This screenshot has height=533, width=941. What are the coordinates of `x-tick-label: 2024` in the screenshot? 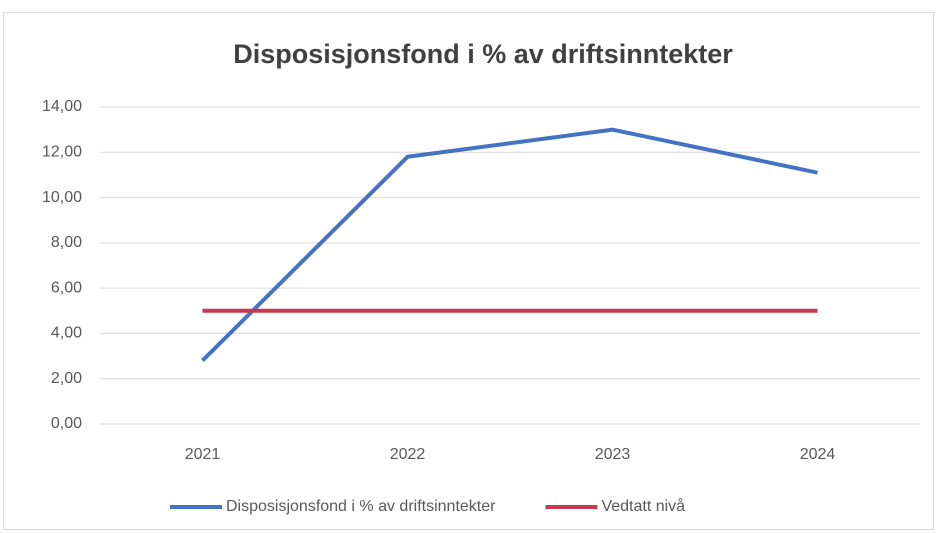 It's located at (818, 454).